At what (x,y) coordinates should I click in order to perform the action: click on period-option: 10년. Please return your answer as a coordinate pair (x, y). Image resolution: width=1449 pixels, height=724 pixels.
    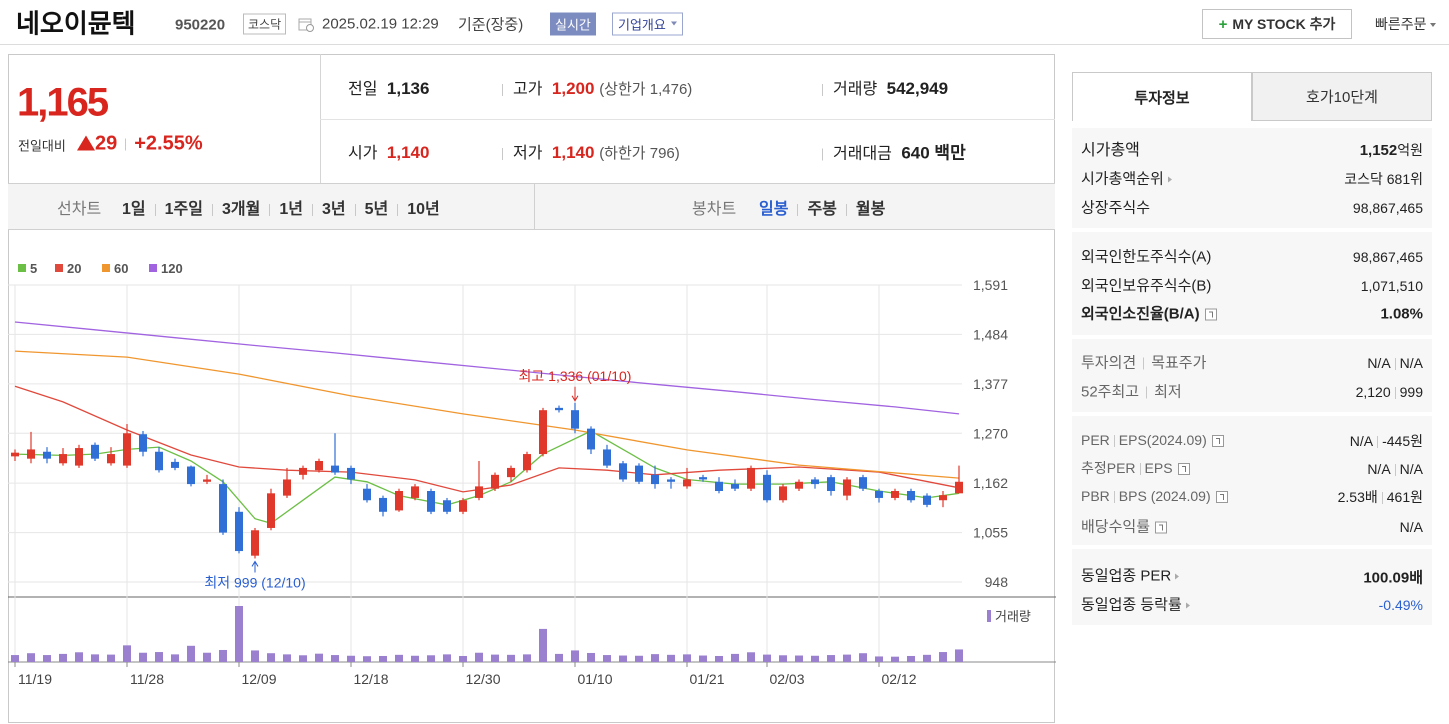
    Looking at the image, I should click on (423, 209).